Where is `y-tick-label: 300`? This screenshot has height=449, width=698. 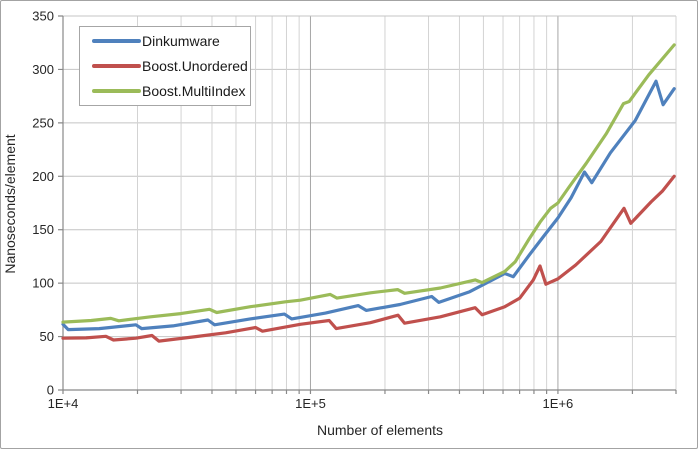
y-tick-label: 300 is located at coordinates (43, 69).